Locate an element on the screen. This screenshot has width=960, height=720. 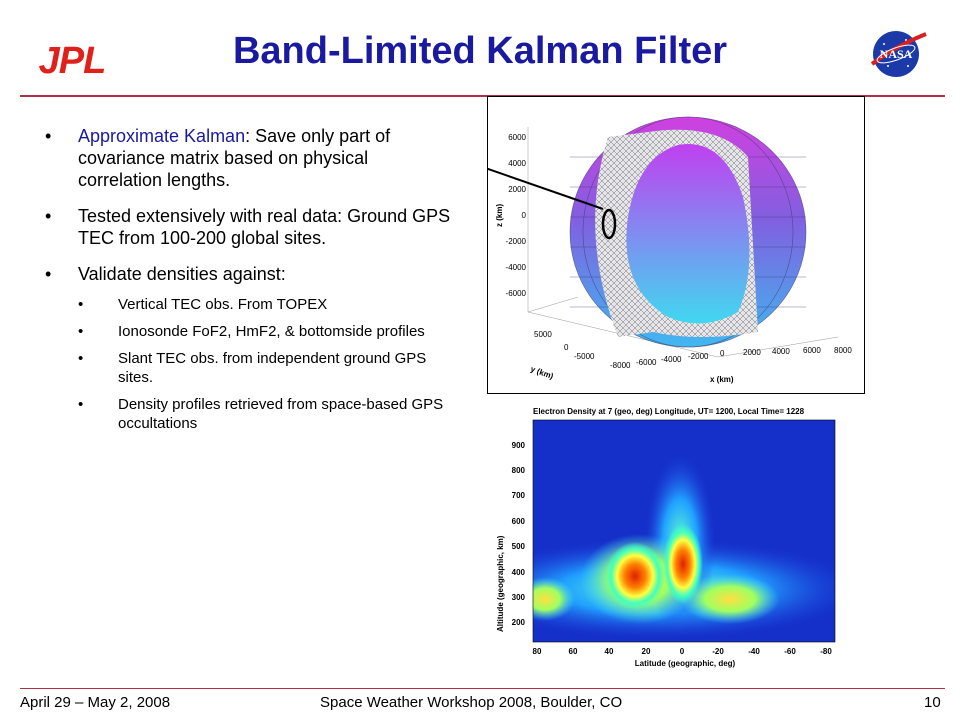
footer-divider is located at coordinates (482, 688).